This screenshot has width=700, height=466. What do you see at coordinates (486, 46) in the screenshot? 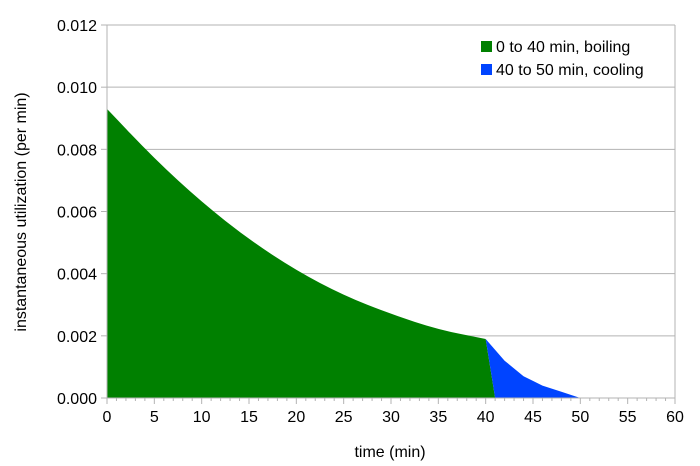
I see `legend-swatch-boiling` at bounding box center [486, 46].